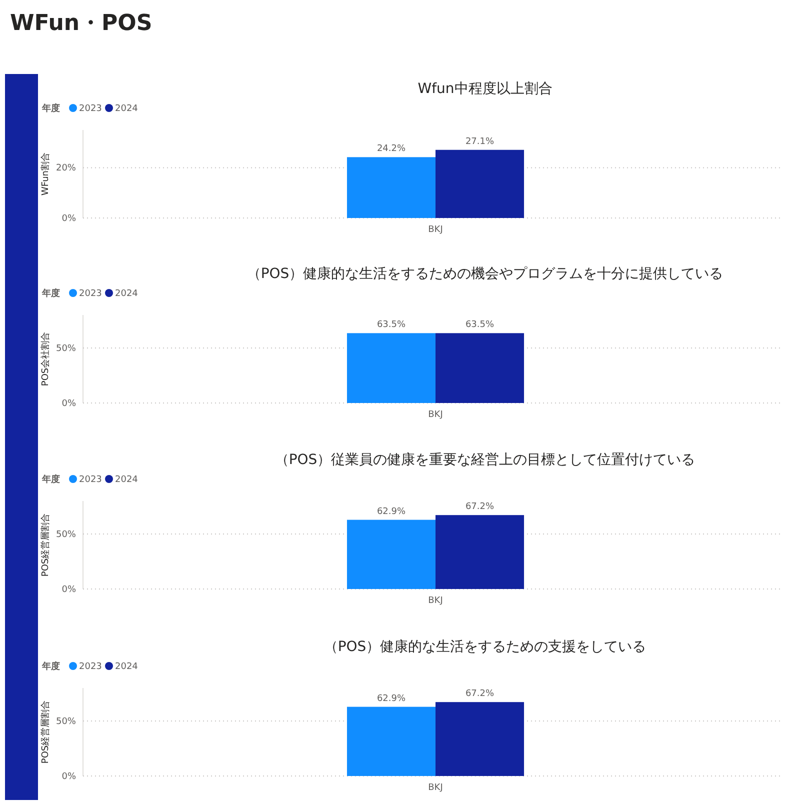 This screenshot has width=788, height=803. What do you see at coordinates (485, 274) in the screenshot?
I see `chart-title: （POS）健康的な生活をするための機会やプログラムを十分に提供している` at bounding box center [485, 274].